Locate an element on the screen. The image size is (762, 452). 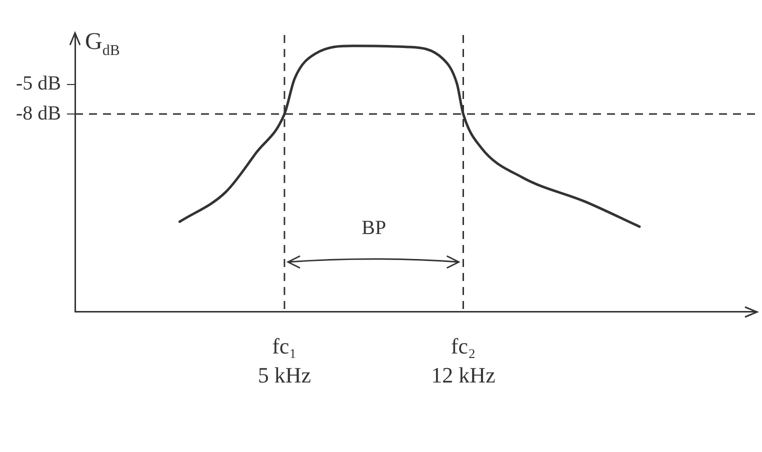
y-tick-label: -5 dB is located at coordinates (38, 83).